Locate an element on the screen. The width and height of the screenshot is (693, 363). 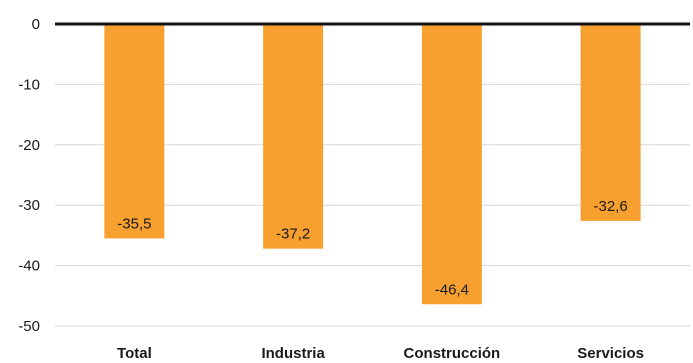
y-tick-label: -20 is located at coordinates (29, 145).